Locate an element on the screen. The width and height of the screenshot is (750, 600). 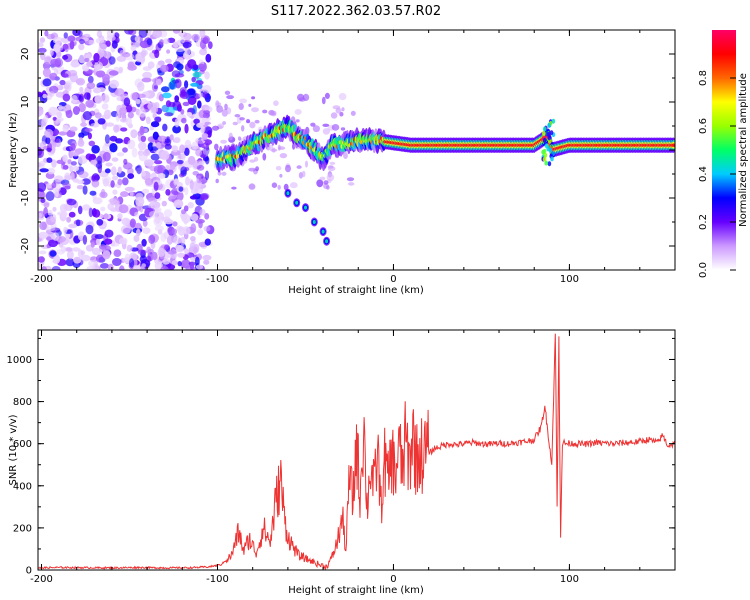
bottom-x-label: Height of straight line (km) is located at coordinates (356, 590).